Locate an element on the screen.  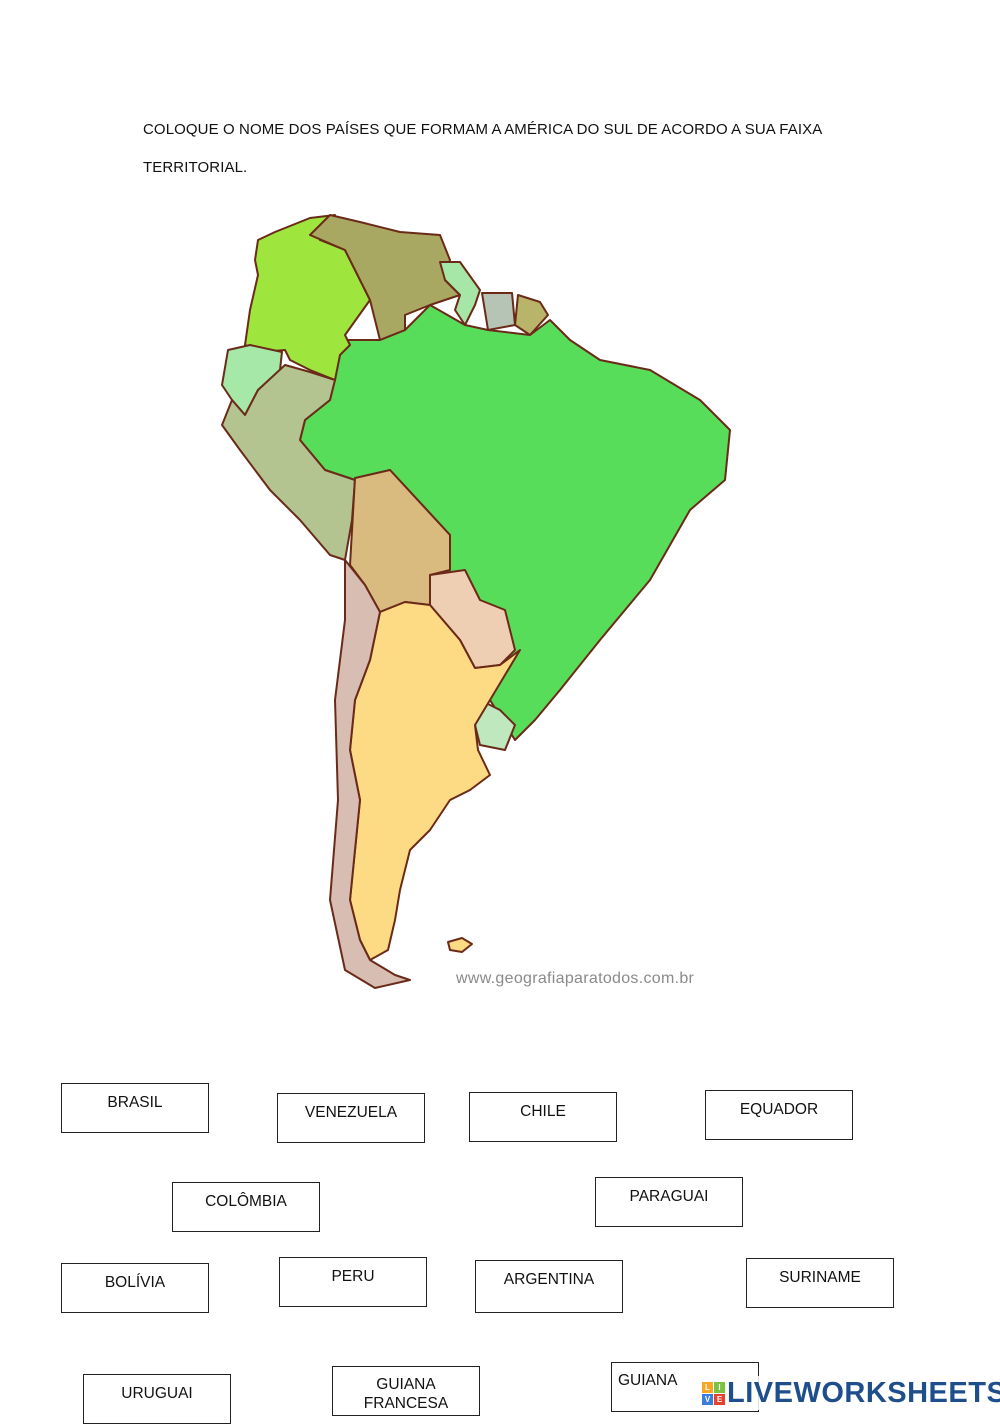
country-guiana-francesa is located at coordinates (531, 315).